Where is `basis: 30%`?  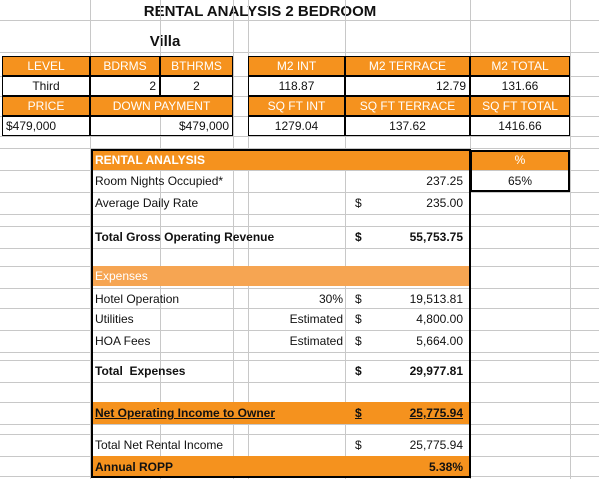
basis: 30% is located at coordinates (330, 299).